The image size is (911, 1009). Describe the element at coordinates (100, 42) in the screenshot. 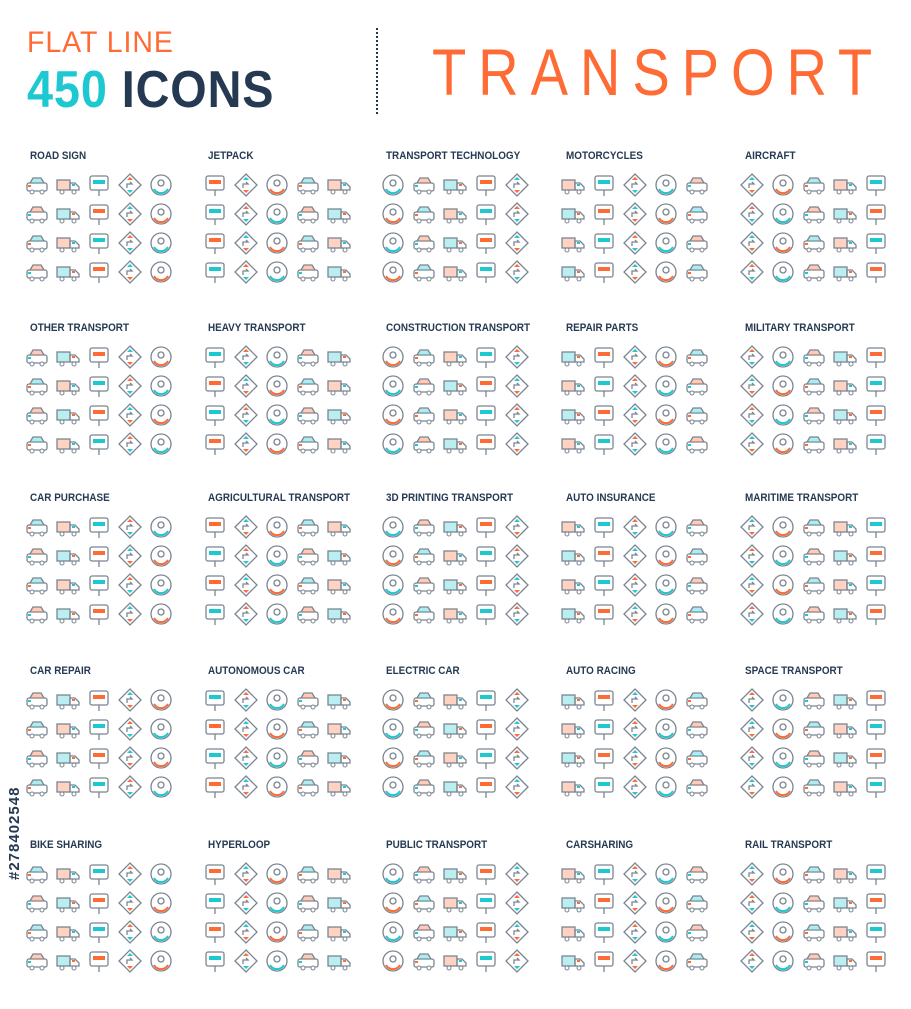

I see `subtitle: FLAT LINE` at that location.